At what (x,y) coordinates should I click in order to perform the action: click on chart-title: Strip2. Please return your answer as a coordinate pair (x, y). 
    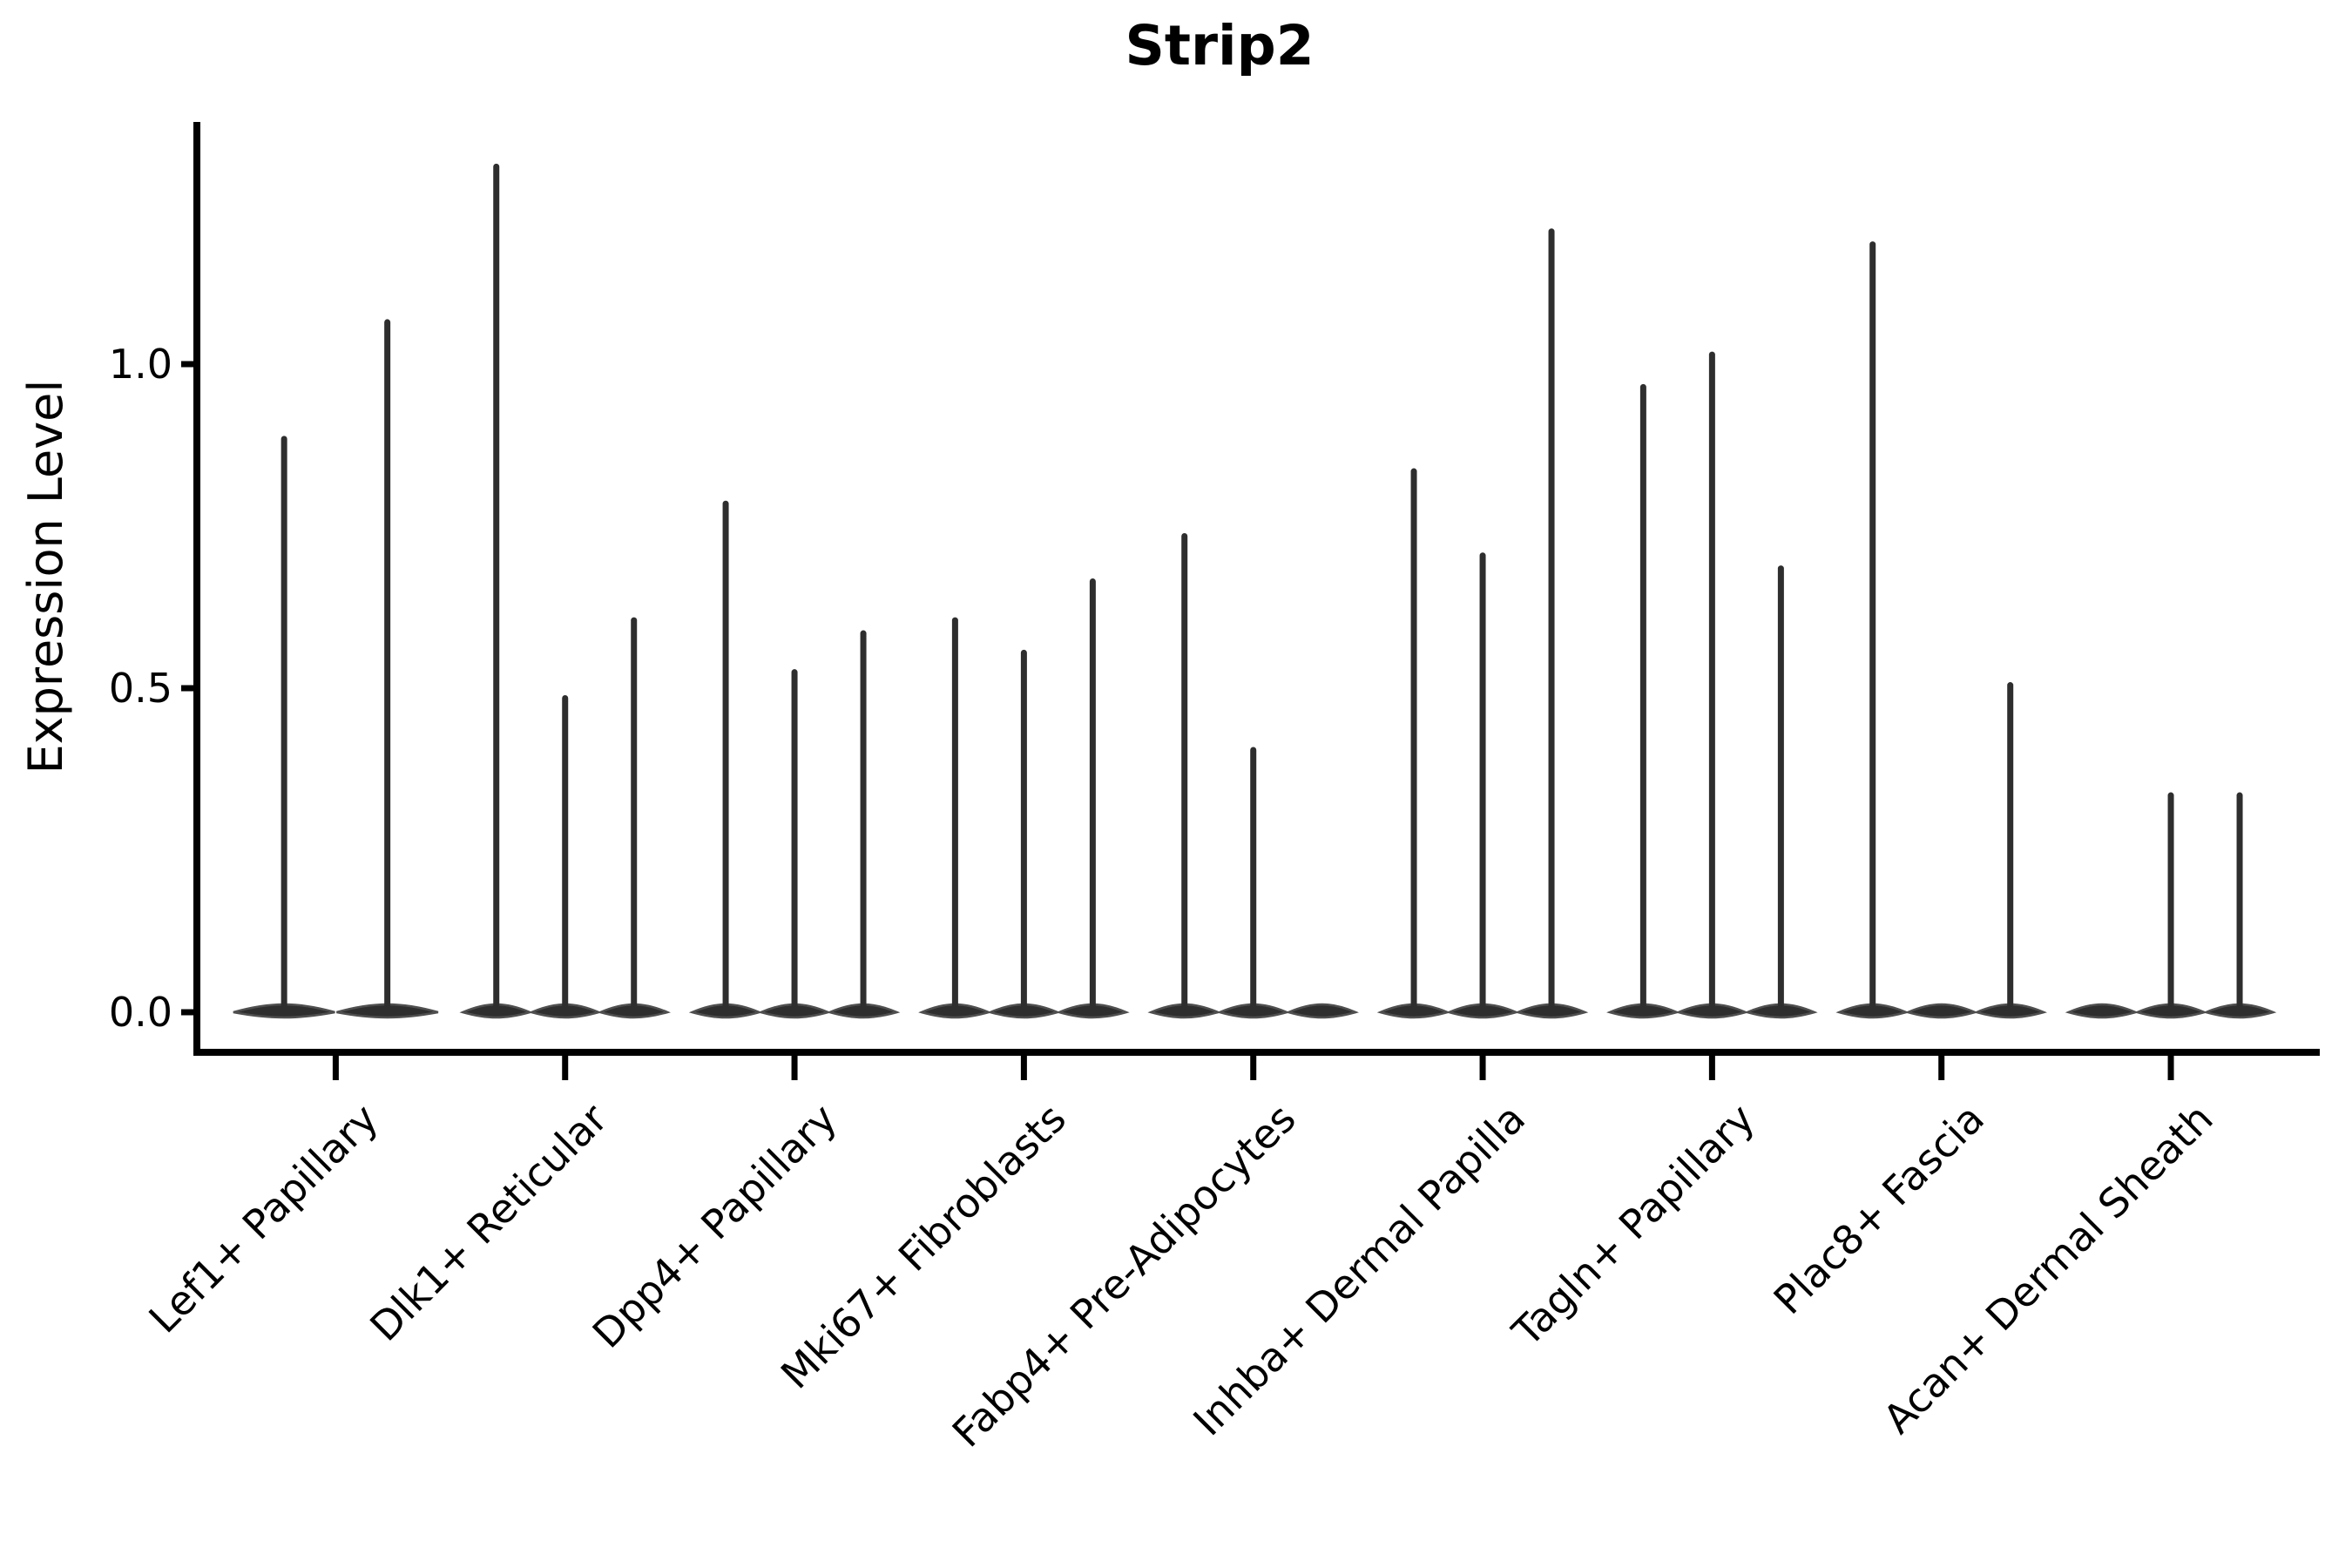
    Looking at the image, I should click on (1220, 46).